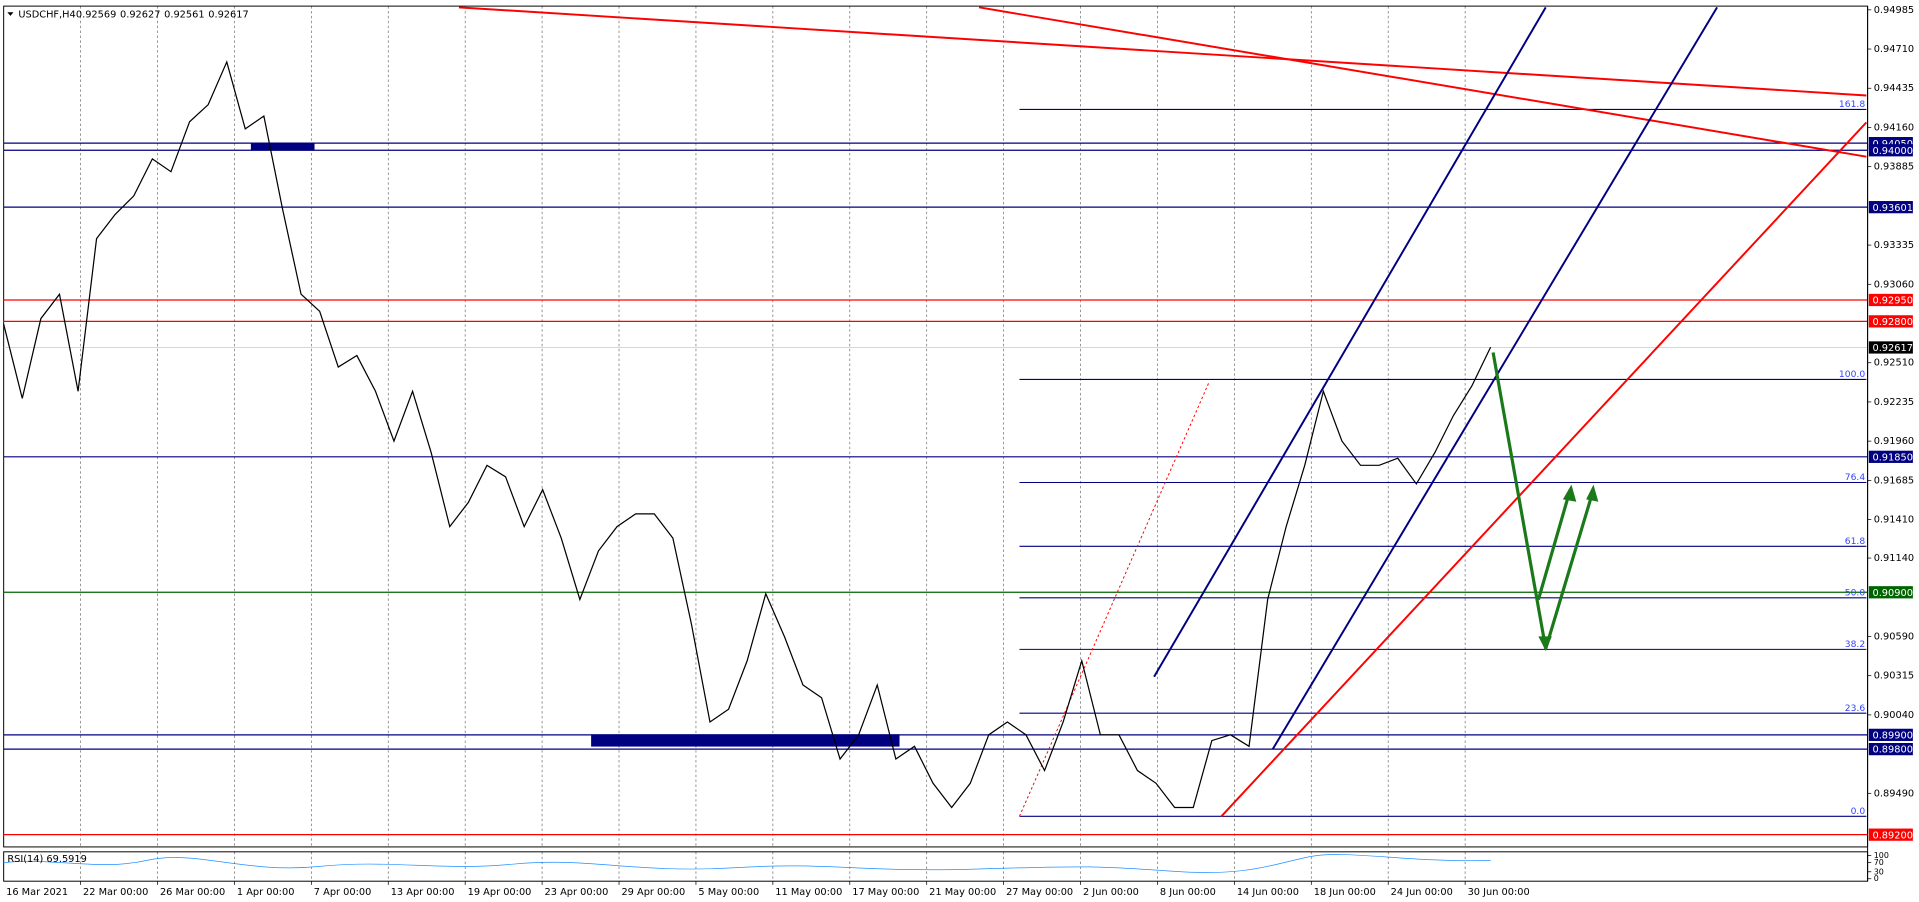 Image resolution: width=1919 pixels, height=902 pixels. I want to click on y-tick-label: 0.94710, so click(1894, 49).